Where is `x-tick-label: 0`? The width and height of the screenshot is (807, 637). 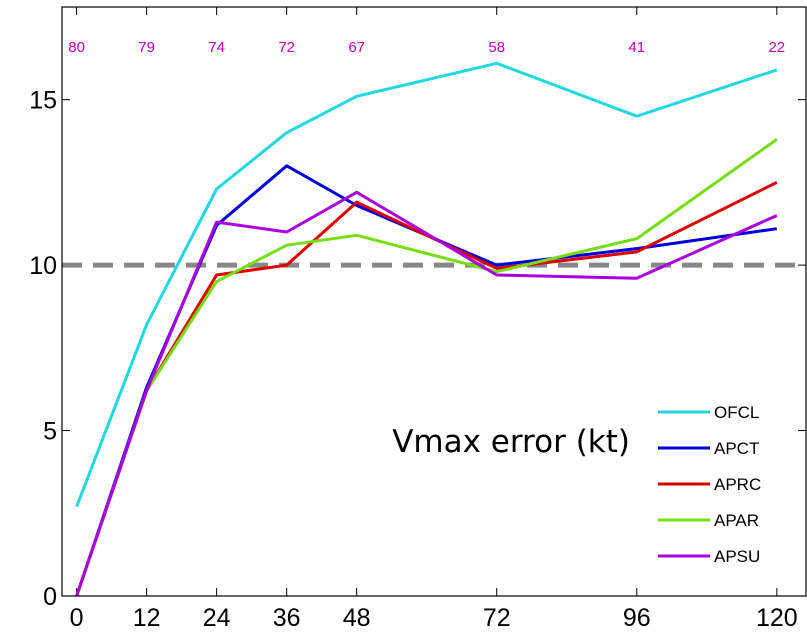
x-tick-label: 0 is located at coordinates (77, 618).